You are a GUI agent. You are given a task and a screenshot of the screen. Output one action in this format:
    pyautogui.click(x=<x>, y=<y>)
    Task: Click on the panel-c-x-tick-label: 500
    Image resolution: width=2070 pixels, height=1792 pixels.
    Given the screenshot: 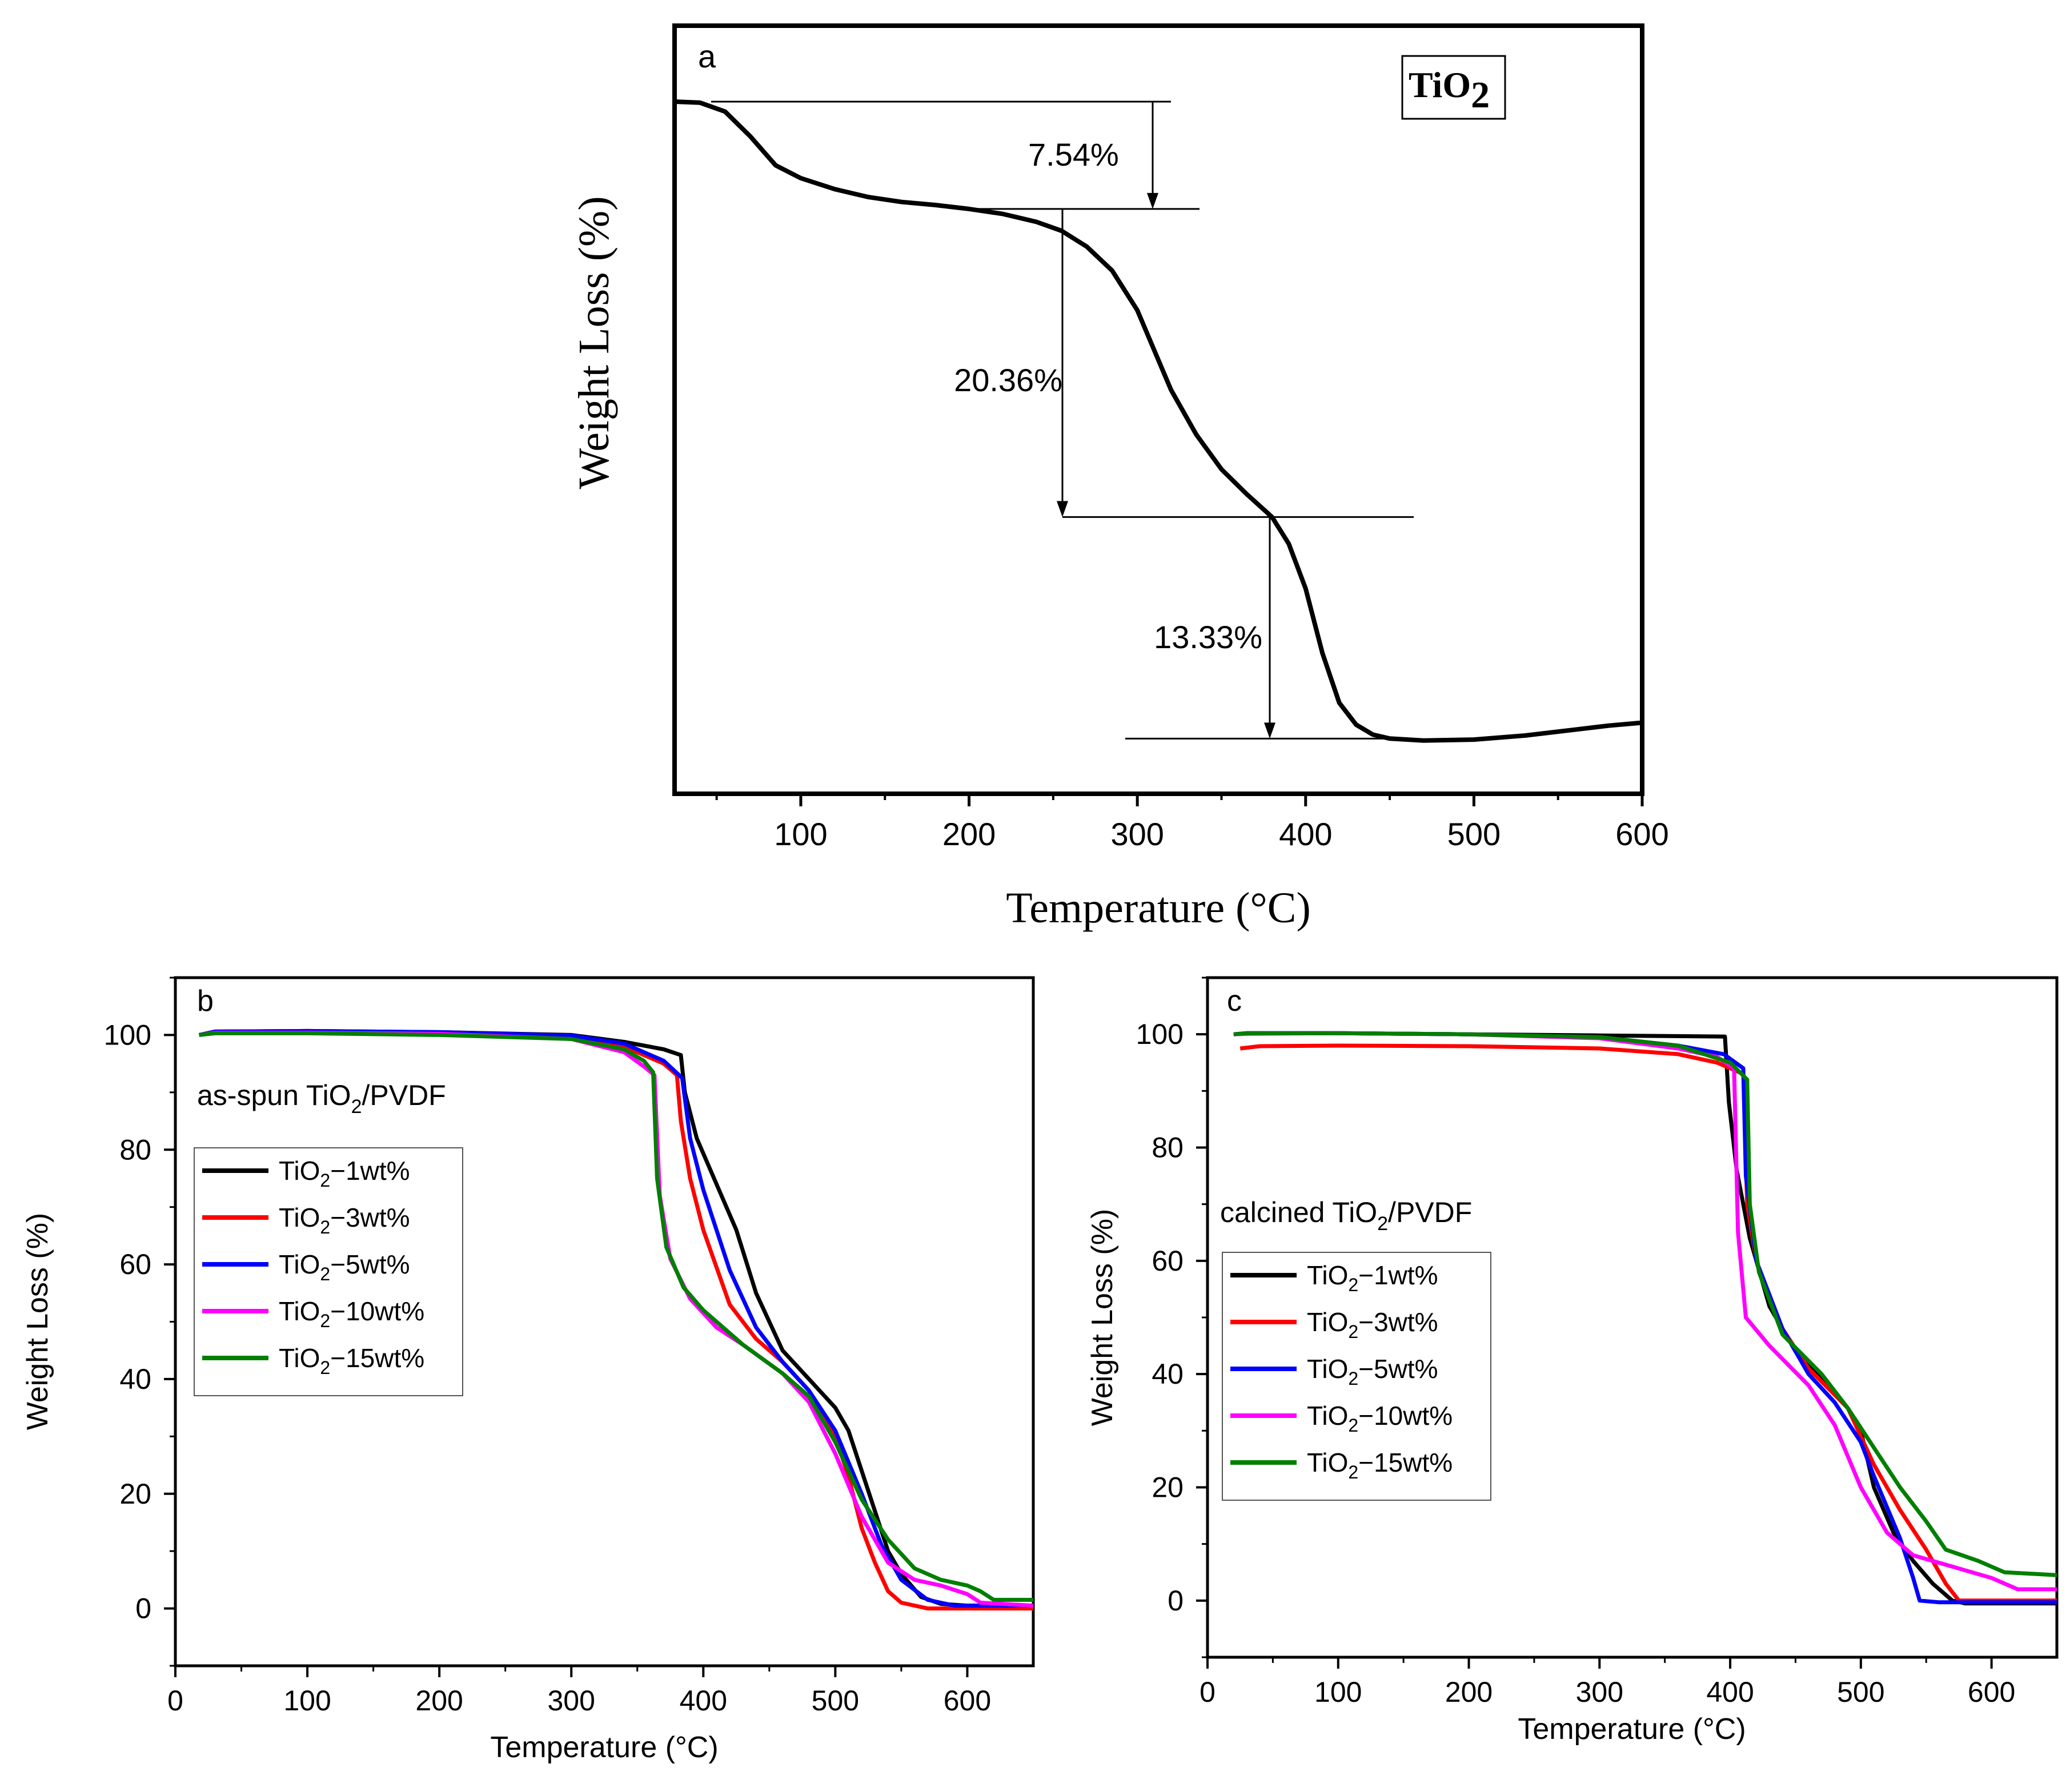 What is the action you would take?
    pyautogui.click(x=1860, y=1692)
    